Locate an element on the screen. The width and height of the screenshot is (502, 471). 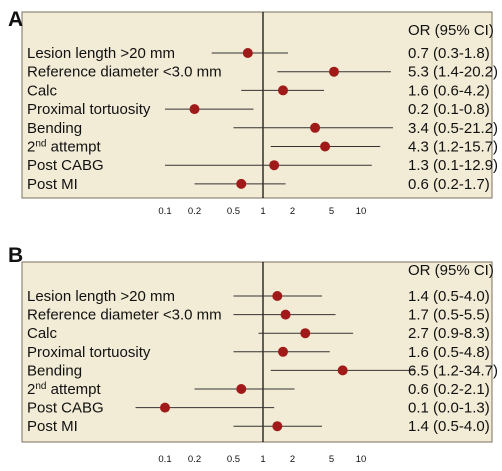
or-value-text: 0.6 (0.2-2.1) is located at coordinates (449, 389).